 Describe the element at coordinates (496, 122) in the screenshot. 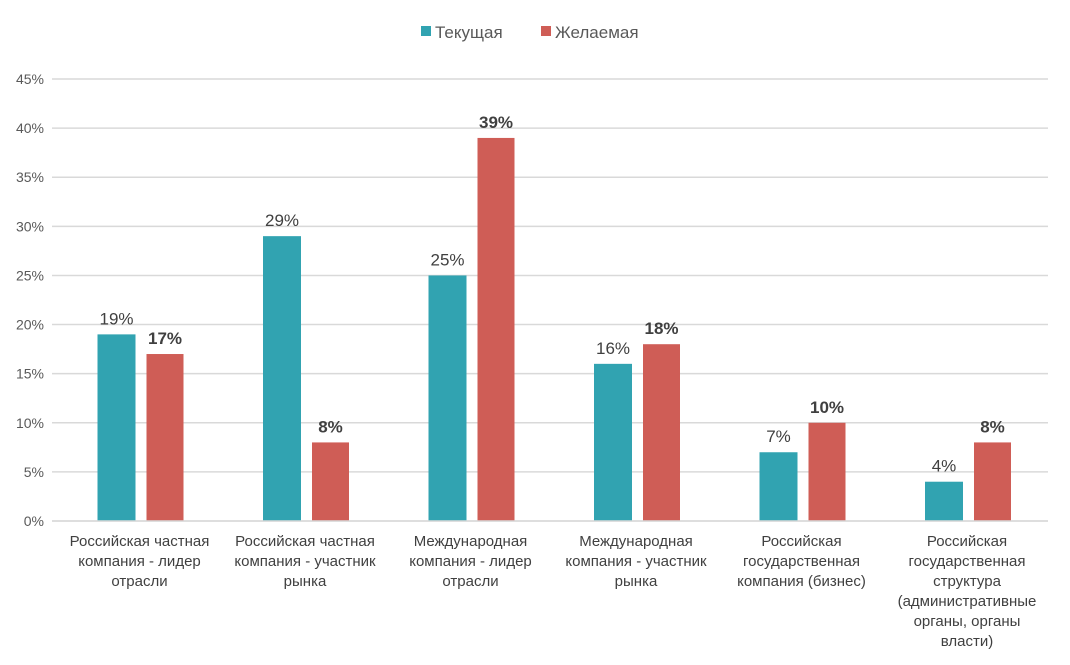

I see `data-label: 39%` at that location.